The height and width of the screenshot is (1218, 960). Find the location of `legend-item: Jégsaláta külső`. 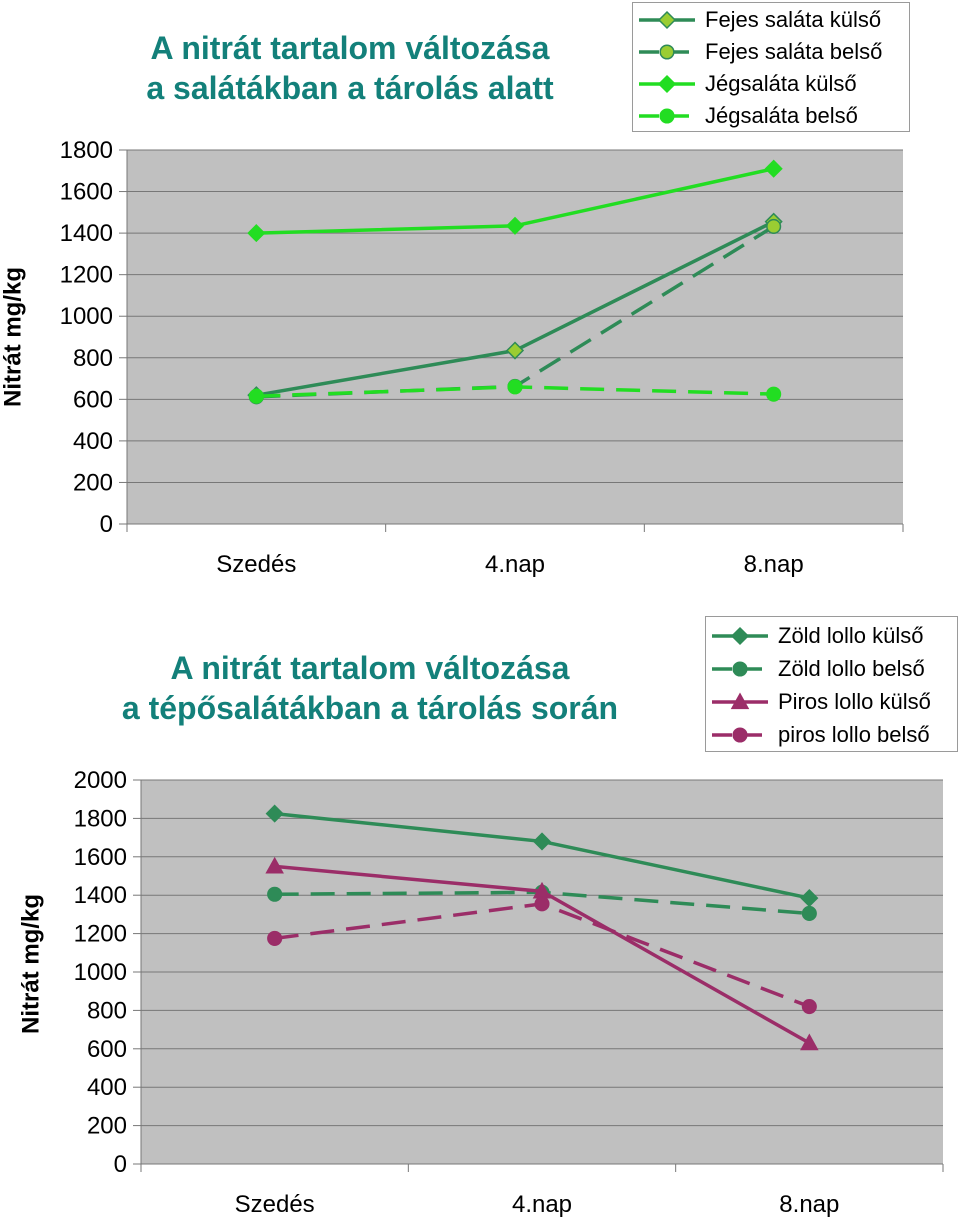

legend-item: Jégsaláta külső is located at coordinates (745, 84).